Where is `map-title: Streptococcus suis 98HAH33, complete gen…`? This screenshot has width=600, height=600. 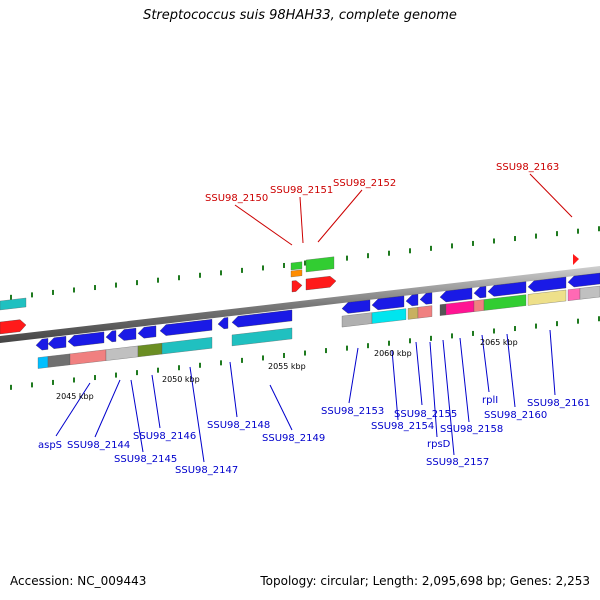 map-title: Streptococcus suis 98HAH33, complete gen… is located at coordinates (300, 15).